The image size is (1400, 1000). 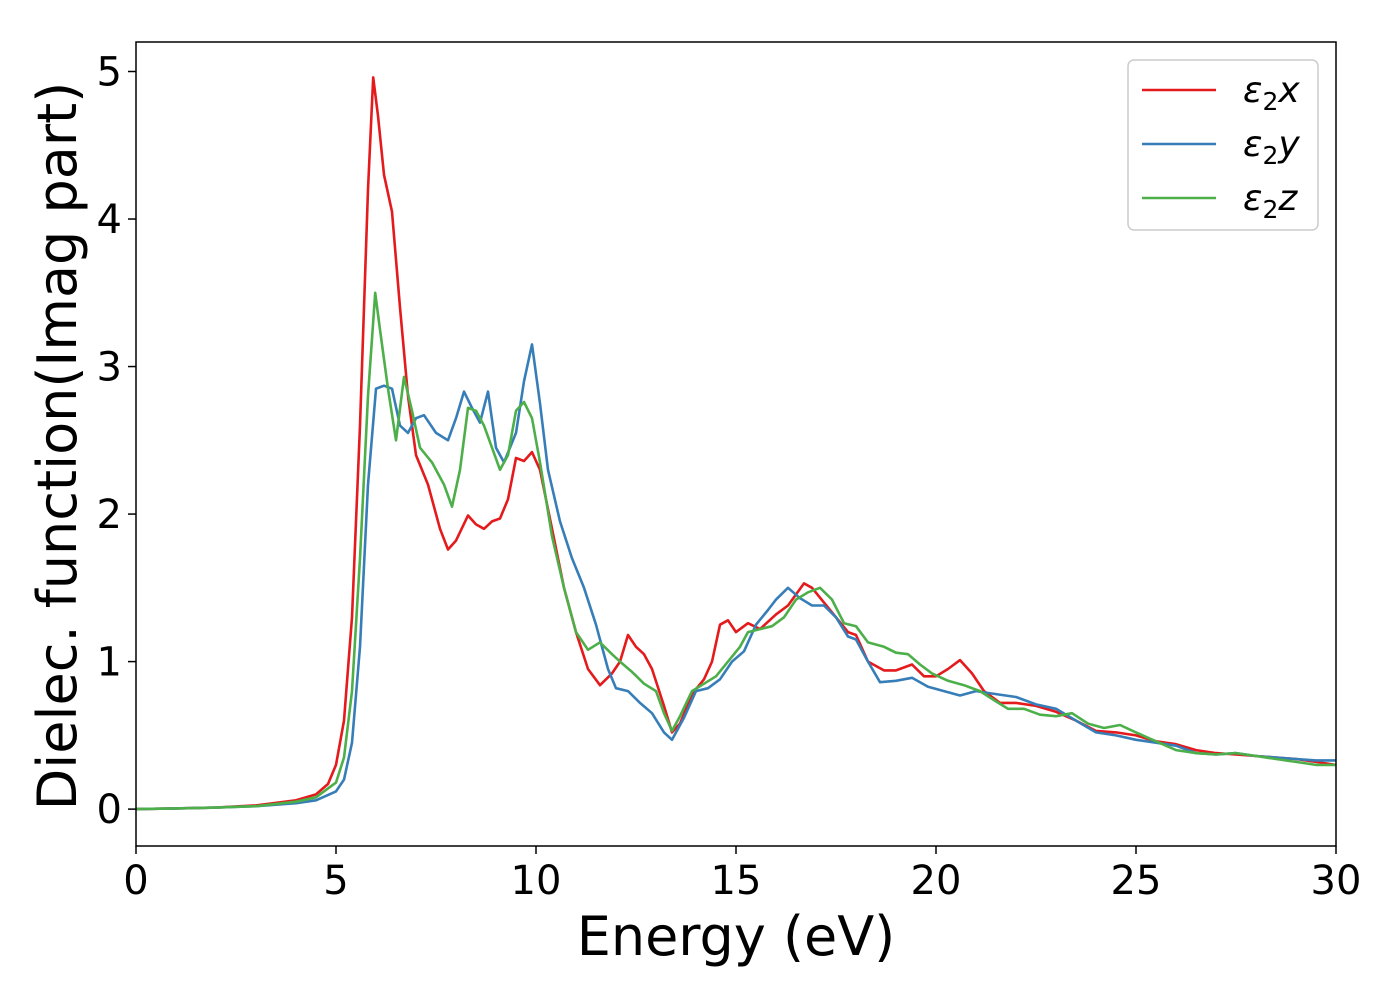 What do you see at coordinates (936, 881) in the screenshot?
I see `x-tick-label: 20` at bounding box center [936, 881].